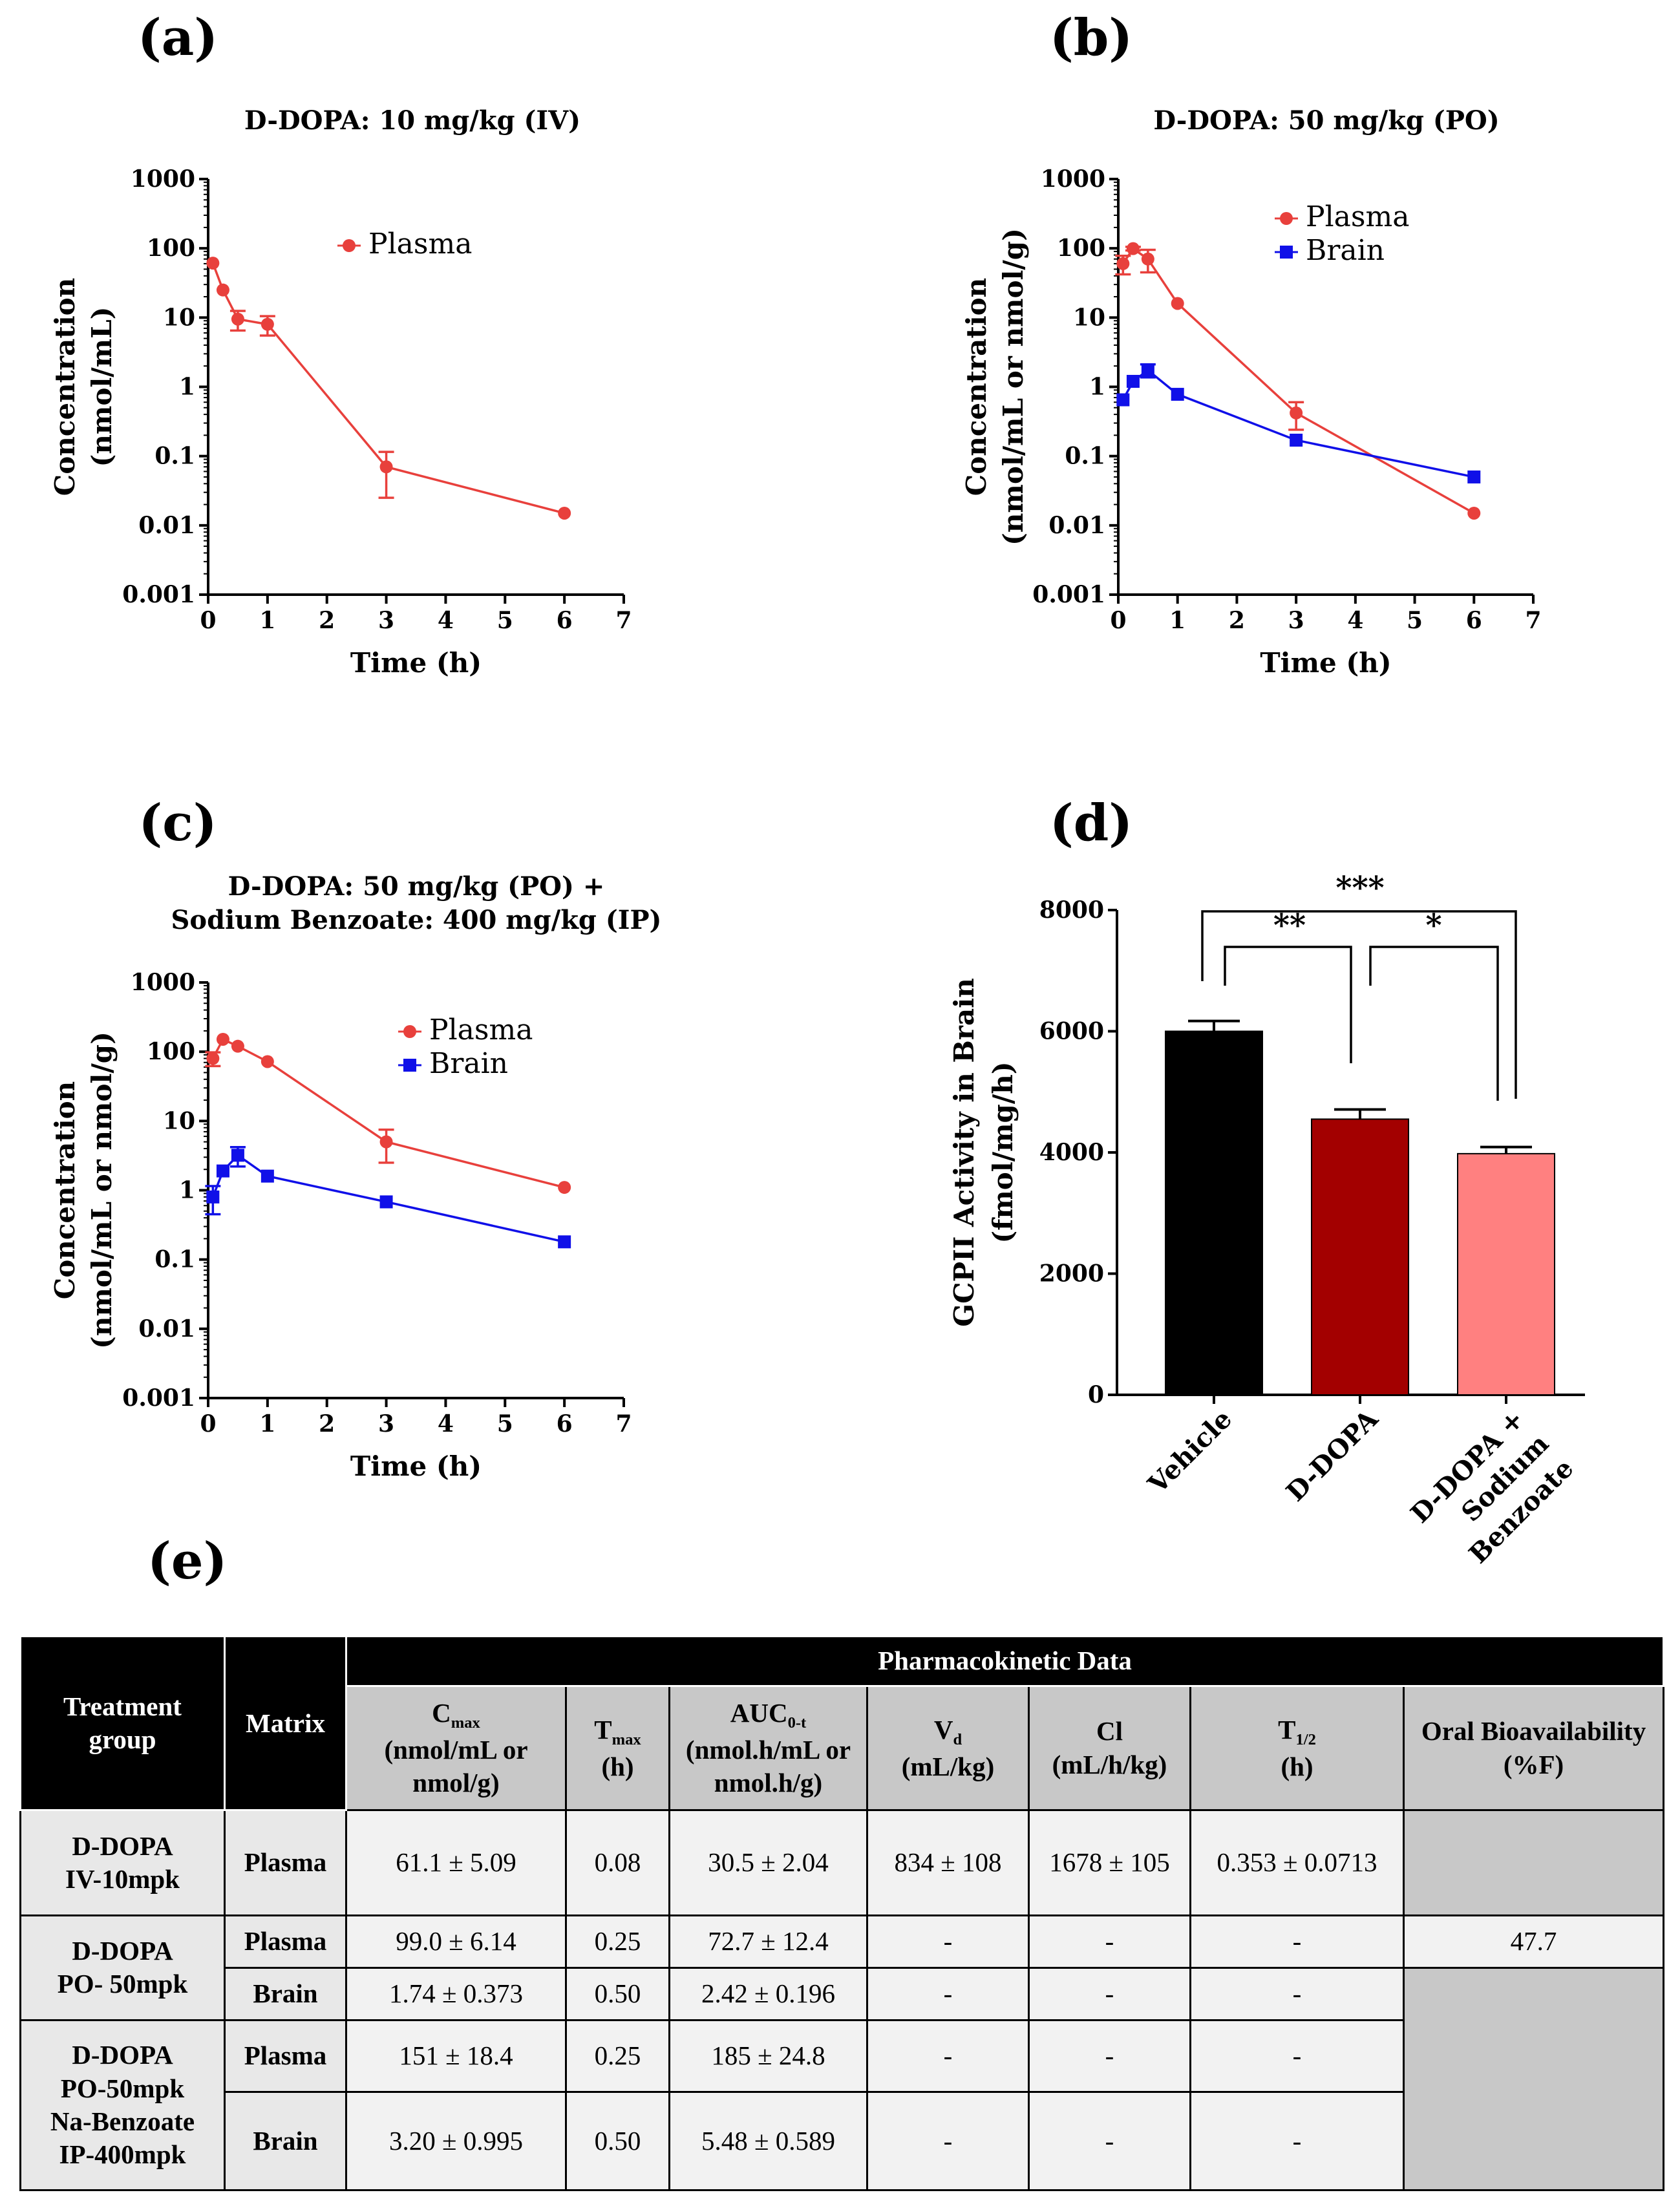 The width and height of the screenshot is (1680, 2206). Describe the element at coordinates (179, 317) in the screenshot. I see `y-tick-label: 10` at that location.